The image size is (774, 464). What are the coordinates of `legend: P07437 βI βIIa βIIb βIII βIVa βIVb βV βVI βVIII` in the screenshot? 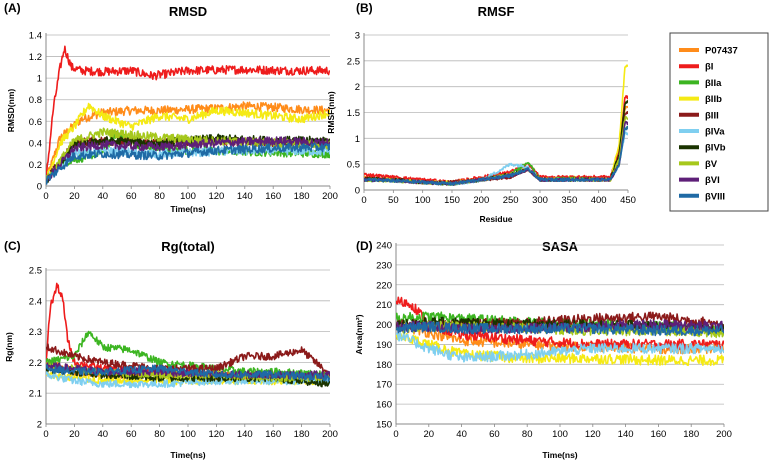 It's located at (719, 122).